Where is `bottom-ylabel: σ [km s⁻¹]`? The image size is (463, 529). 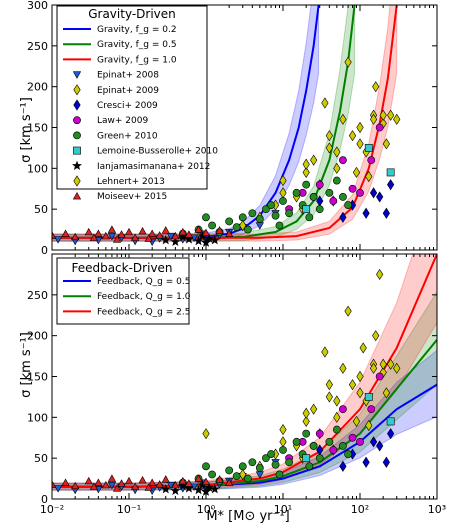 bottom-ylabel: σ [km s⁻¹] is located at coordinates (26, 365).